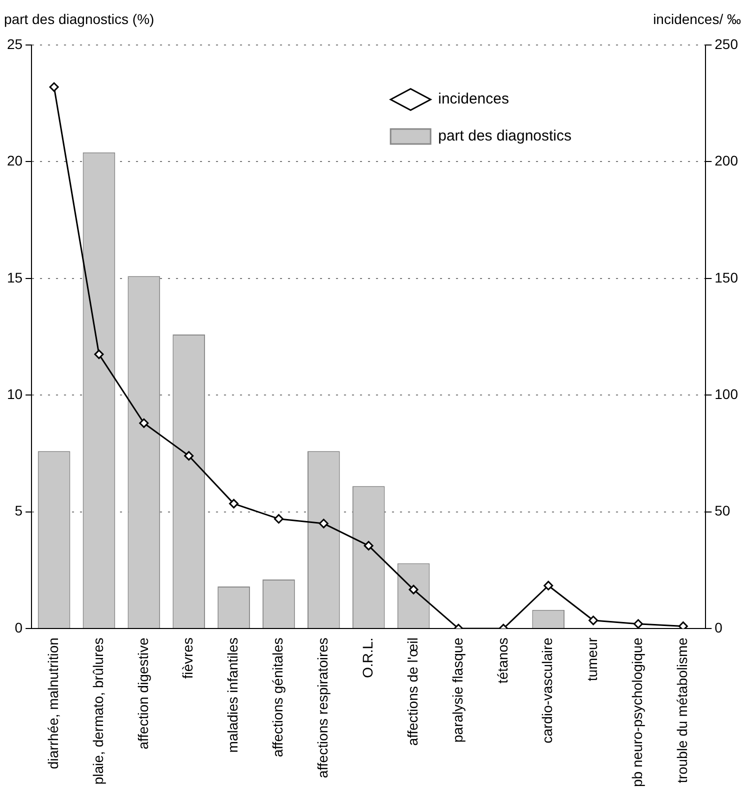 The image size is (745, 794). I want to click on x-tick-label: O.R.L., so click(367, 658).